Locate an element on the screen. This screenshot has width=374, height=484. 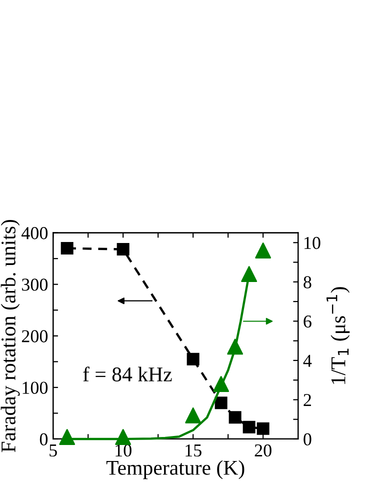
x-axis-title: Temperature (K) is located at coordinates (175, 470).